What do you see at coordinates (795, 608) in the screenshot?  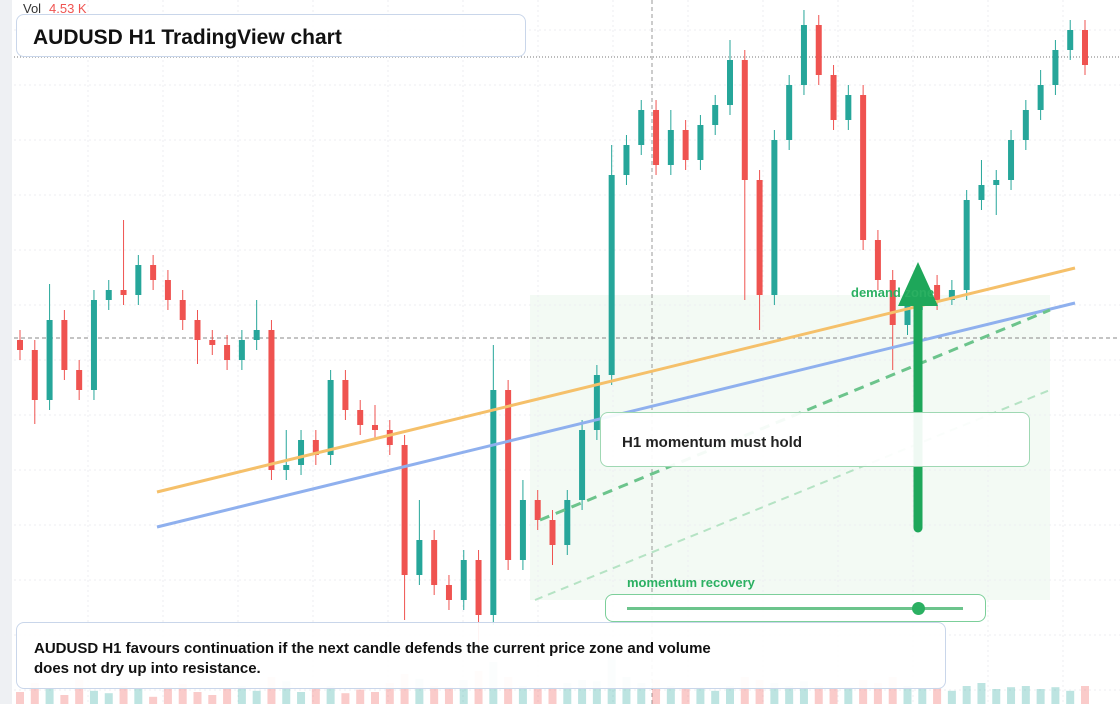 I see `slider-track` at bounding box center [795, 608].